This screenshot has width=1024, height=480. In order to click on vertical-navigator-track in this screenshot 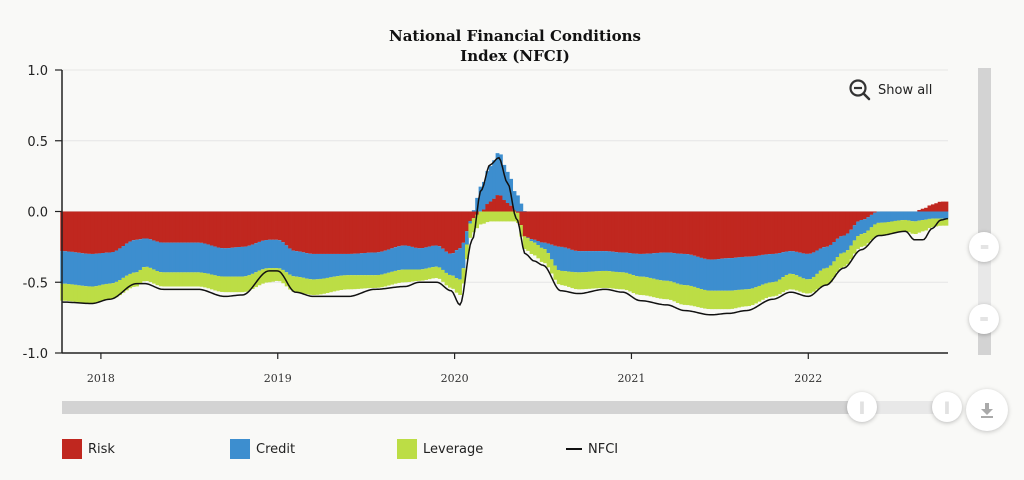, I will do `click(984, 211)`.